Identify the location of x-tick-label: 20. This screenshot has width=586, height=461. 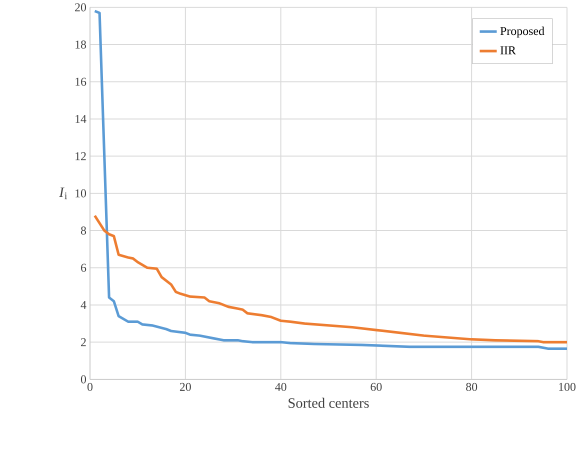
(185, 386).